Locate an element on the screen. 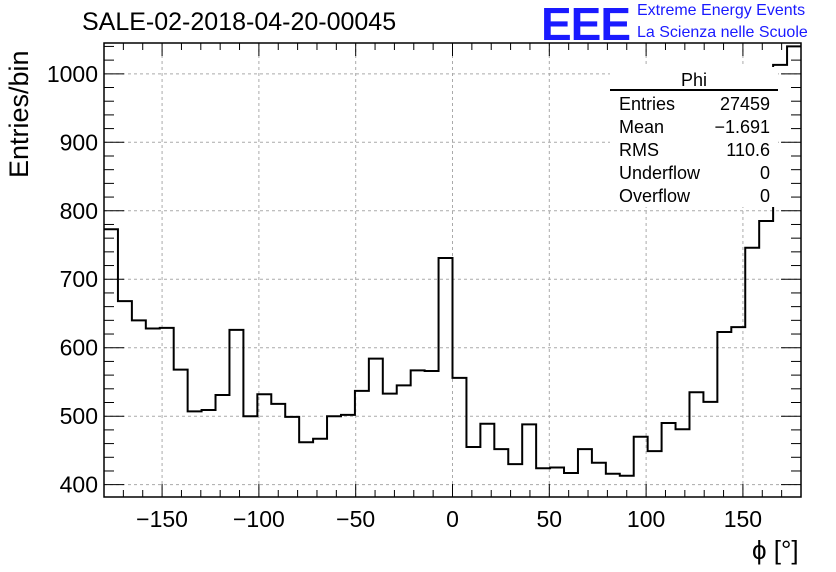  y-tick-label: 600 is located at coordinates (79, 348).